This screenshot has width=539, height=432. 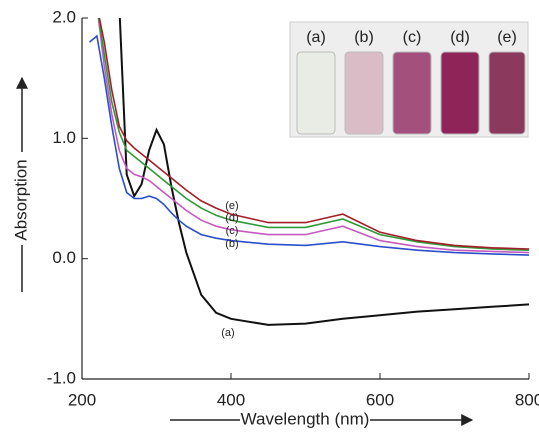 What do you see at coordinates (316, 37) in the screenshot?
I see `inset-label: (a)` at bounding box center [316, 37].